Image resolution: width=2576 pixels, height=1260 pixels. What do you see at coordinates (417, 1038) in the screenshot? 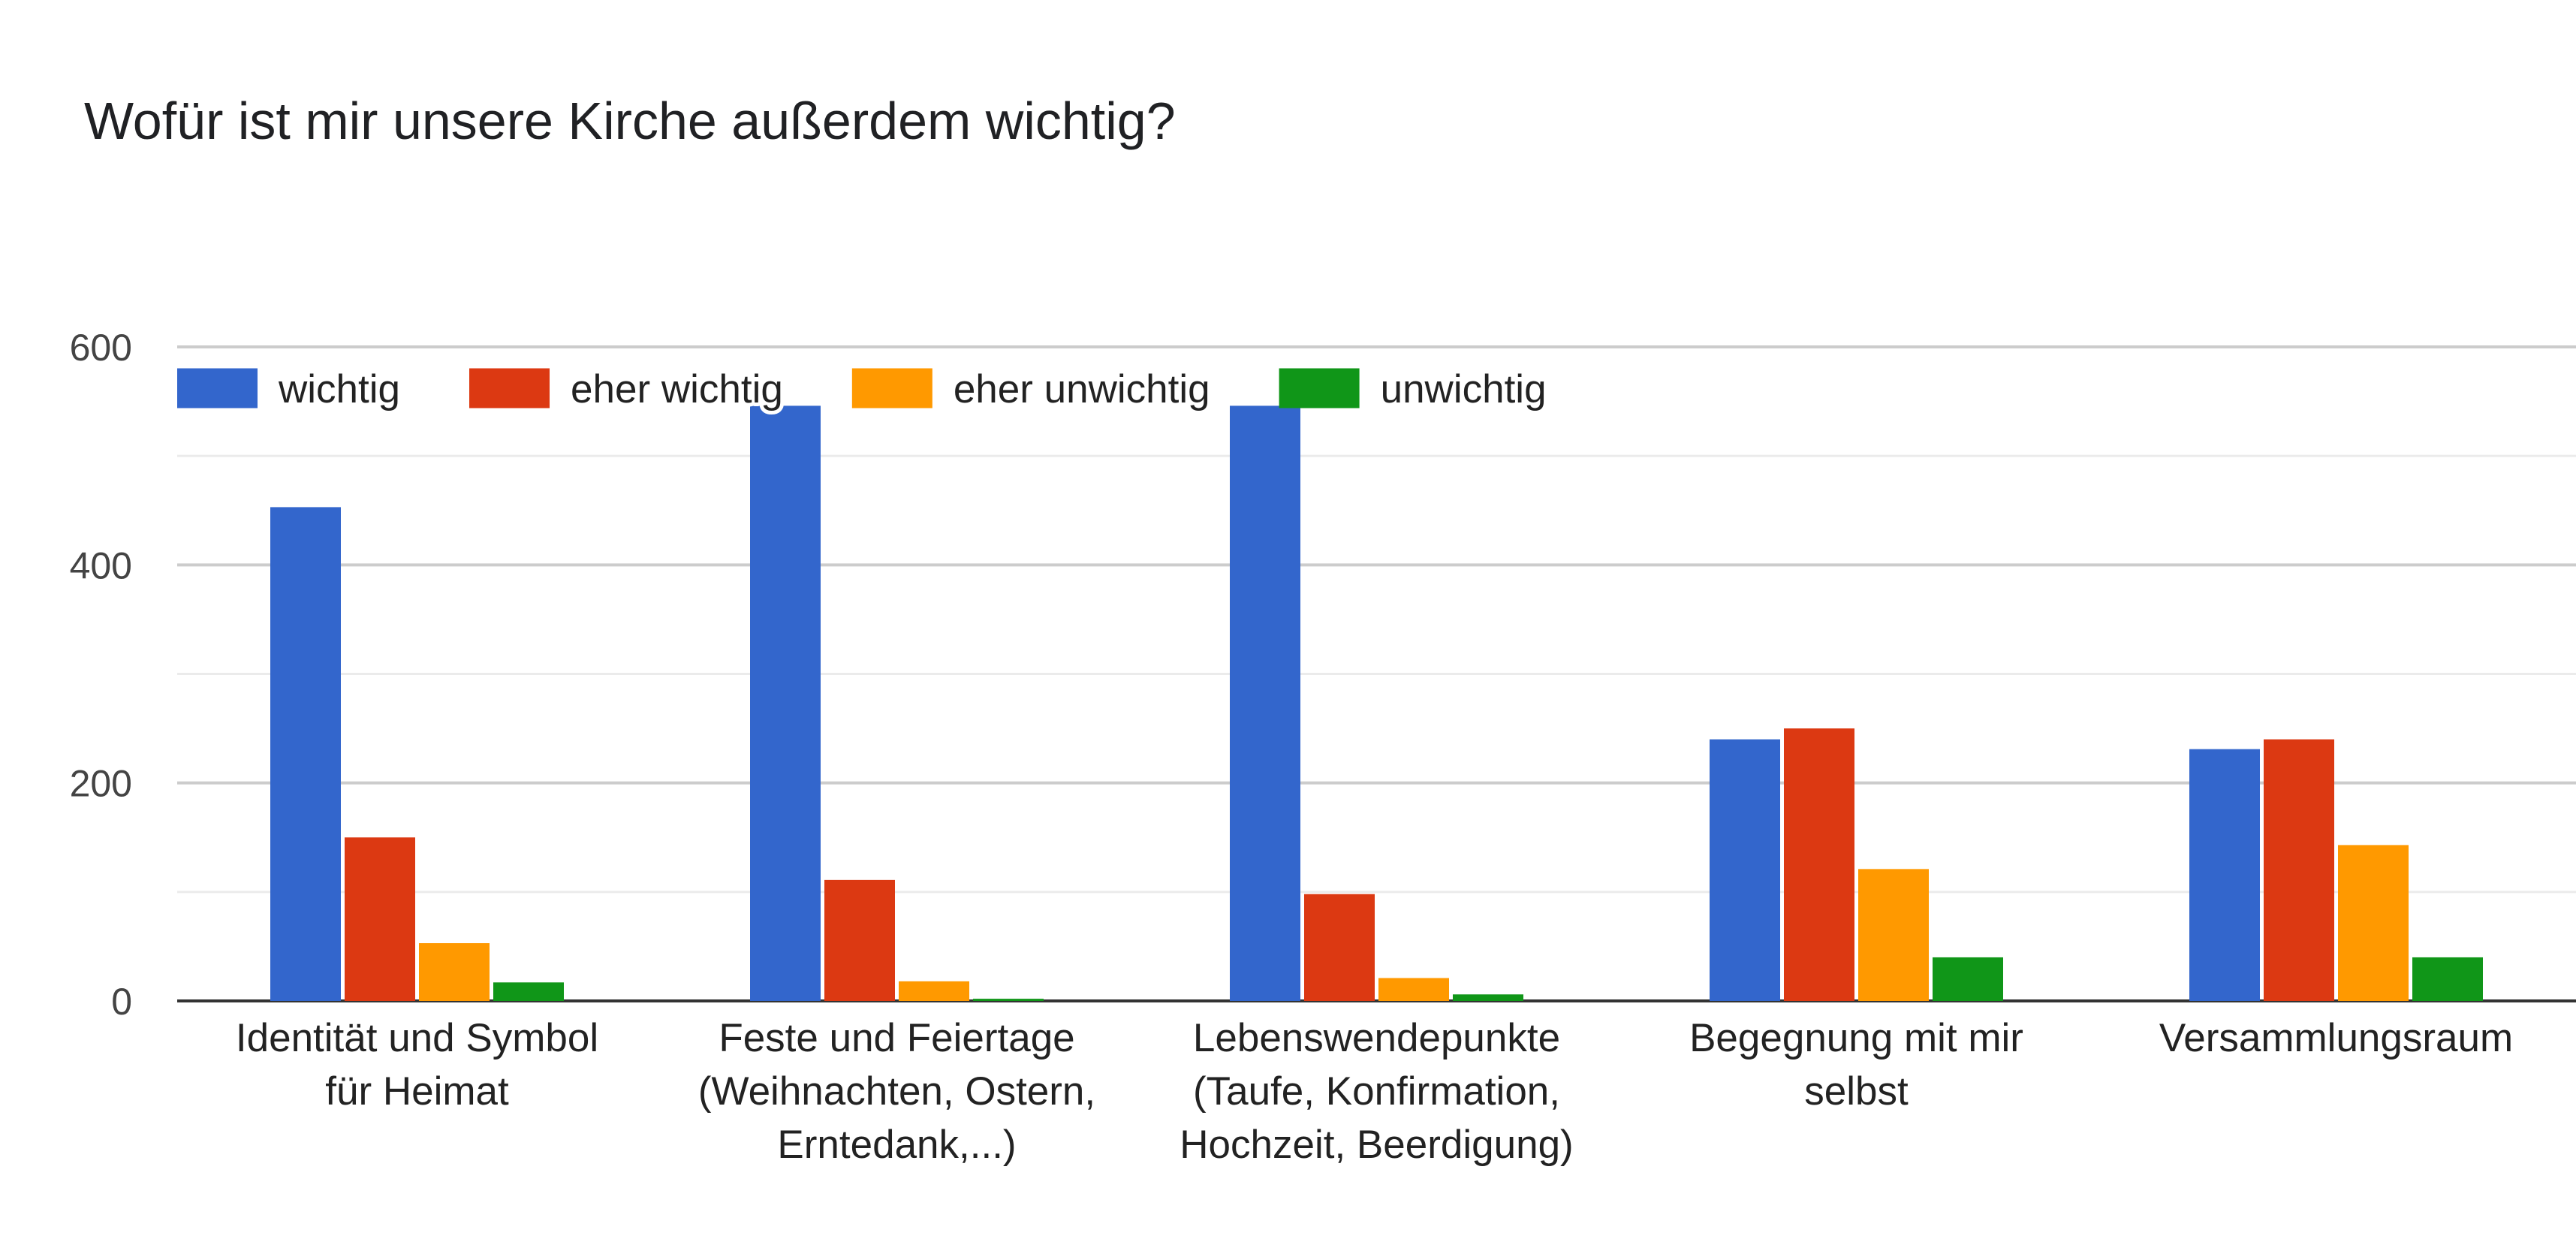
I see `x-category-label: Identität und Symbol` at bounding box center [417, 1038].